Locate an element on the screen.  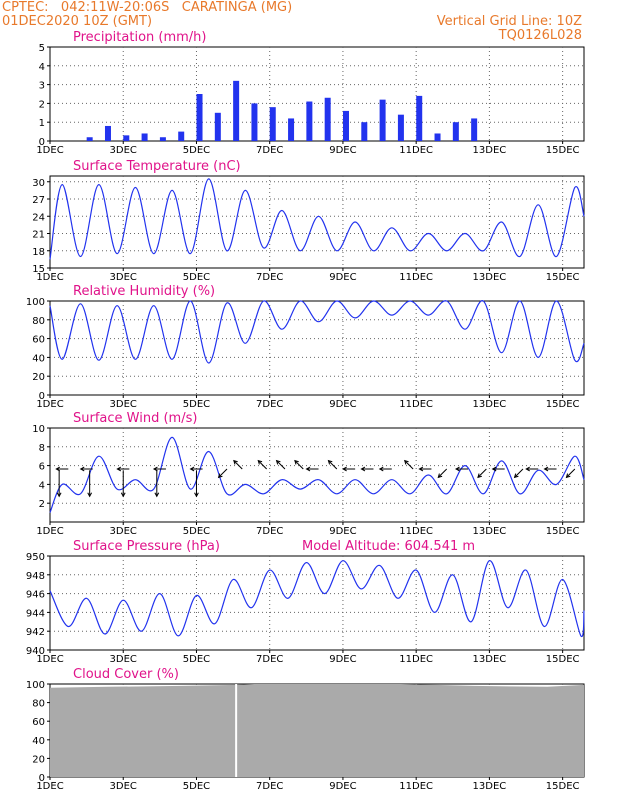
panel-3-ytick-label: 80 is located at coordinates (38, 321).